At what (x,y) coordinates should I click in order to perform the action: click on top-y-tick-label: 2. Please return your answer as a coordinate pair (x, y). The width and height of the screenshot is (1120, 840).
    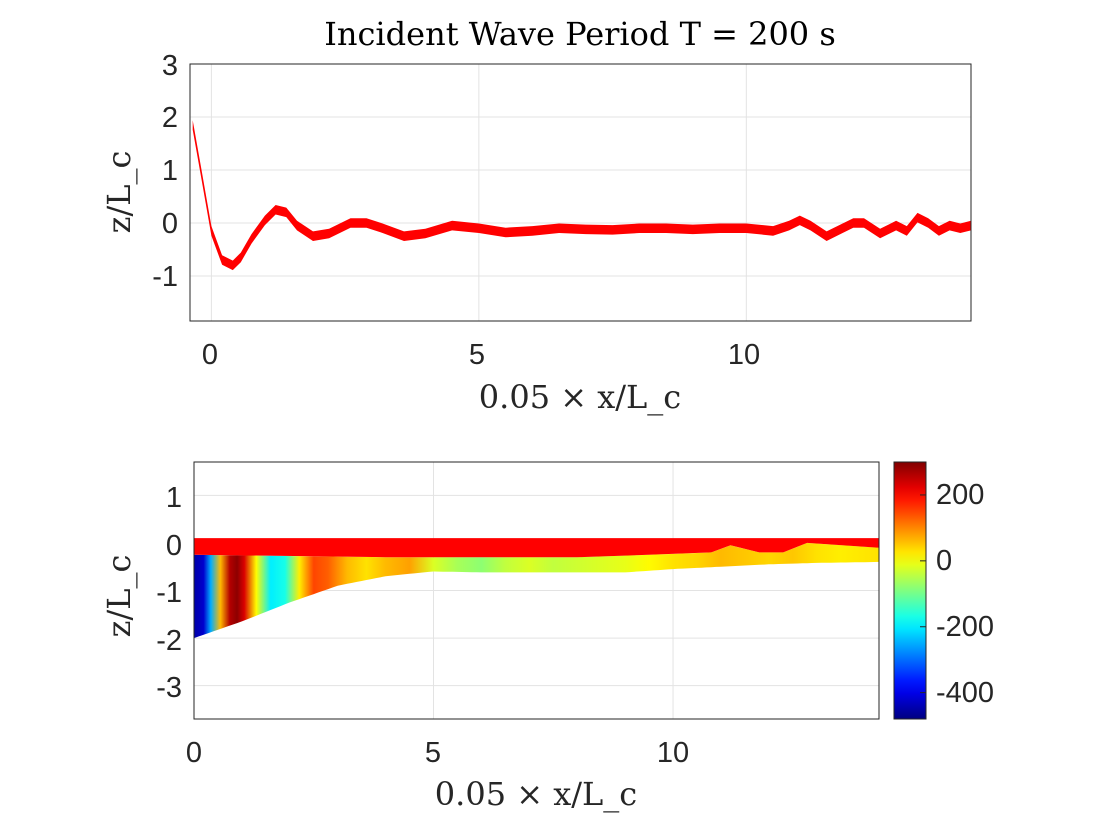
    Looking at the image, I should click on (170, 118).